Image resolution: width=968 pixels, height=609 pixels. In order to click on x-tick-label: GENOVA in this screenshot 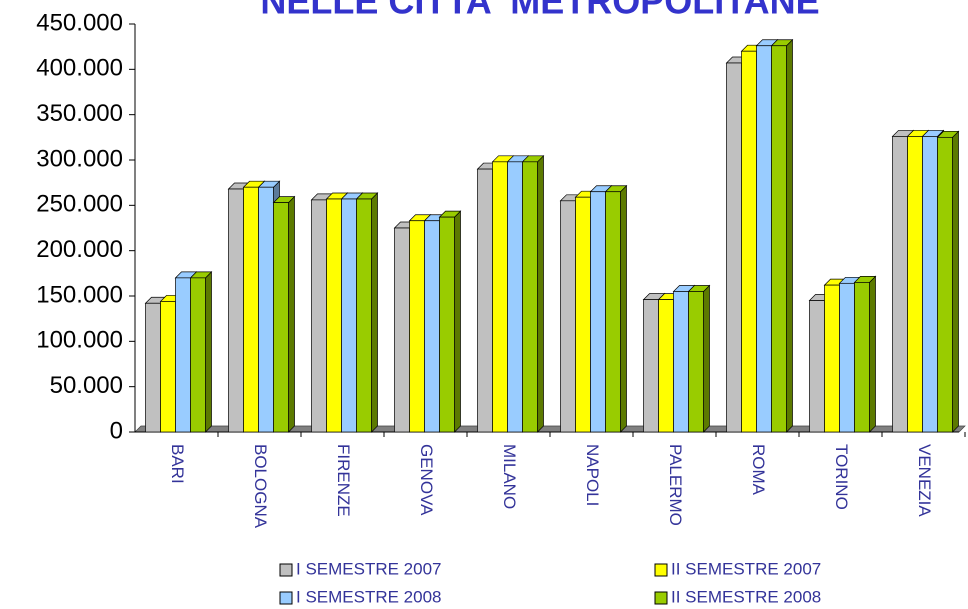, I will do `click(426, 480)`.